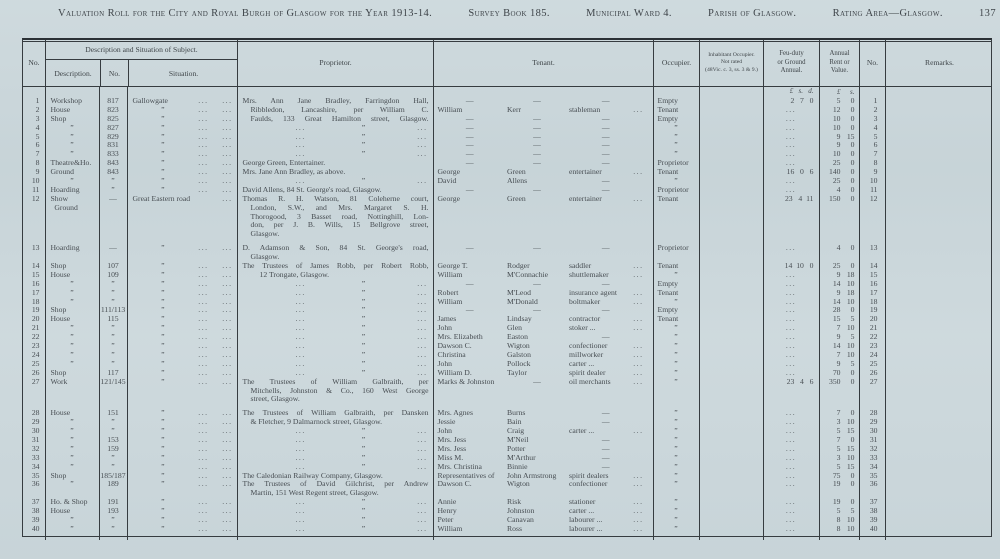 The width and height of the screenshot is (1000, 559). I want to click on cell-annual-rent: 10 0, so click(838, 155).